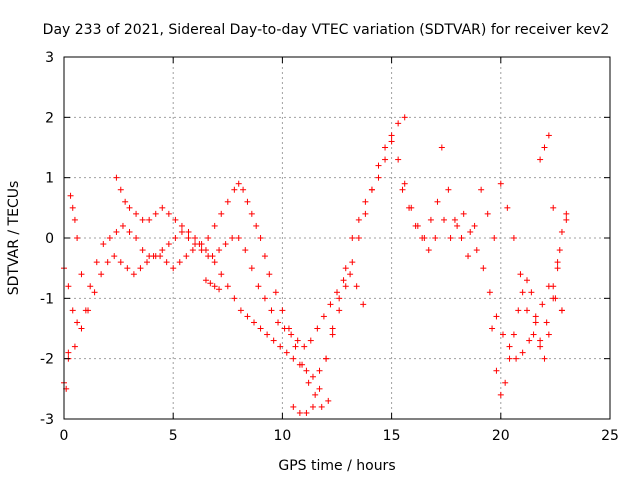 Image resolution: width=640 pixels, height=480 pixels. I want to click on y-tick-label: 1, so click(49, 179).